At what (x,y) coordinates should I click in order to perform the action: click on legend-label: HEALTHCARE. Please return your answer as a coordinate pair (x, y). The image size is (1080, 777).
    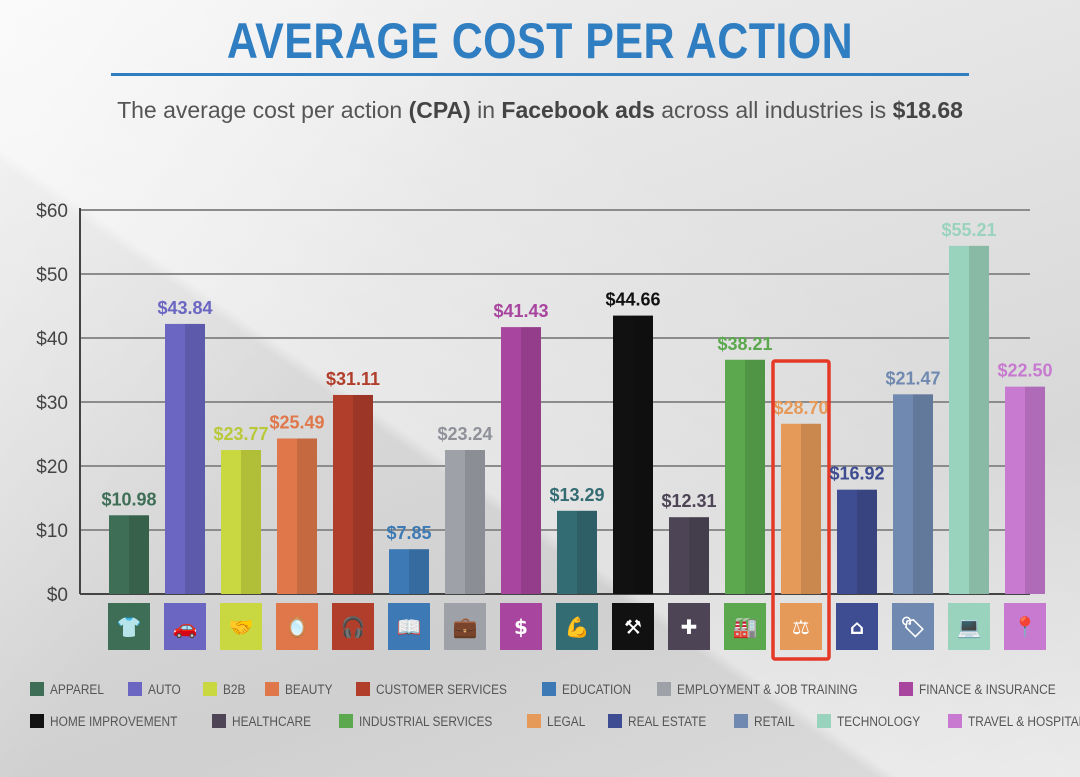
    Looking at the image, I should click on (271, 721).